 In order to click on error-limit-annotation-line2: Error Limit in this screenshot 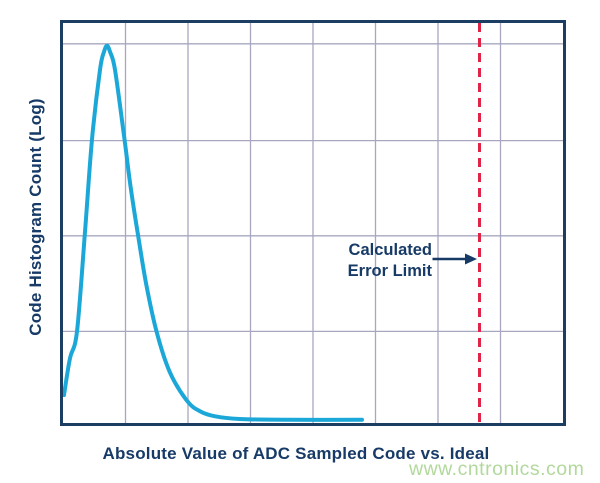, I will do `click(389, 271)`.